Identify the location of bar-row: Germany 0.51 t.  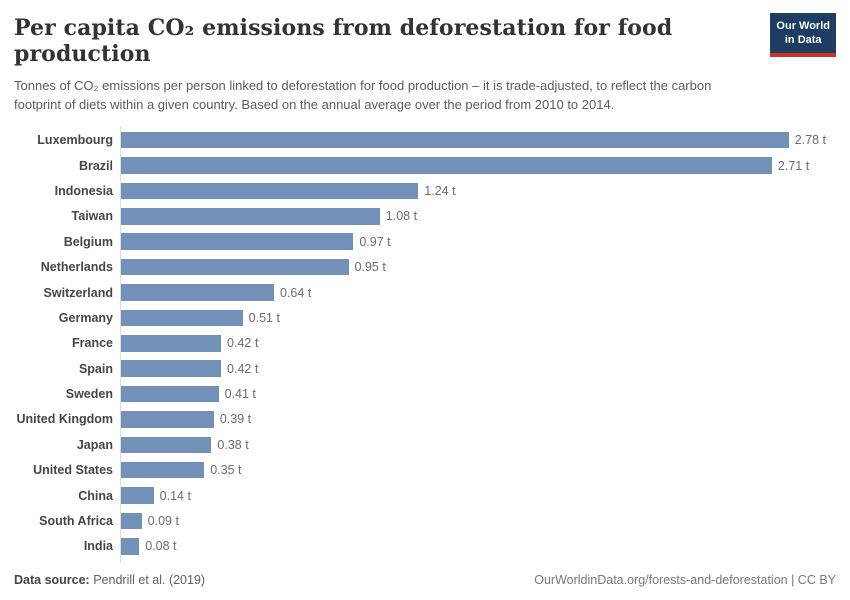
(425, 317).